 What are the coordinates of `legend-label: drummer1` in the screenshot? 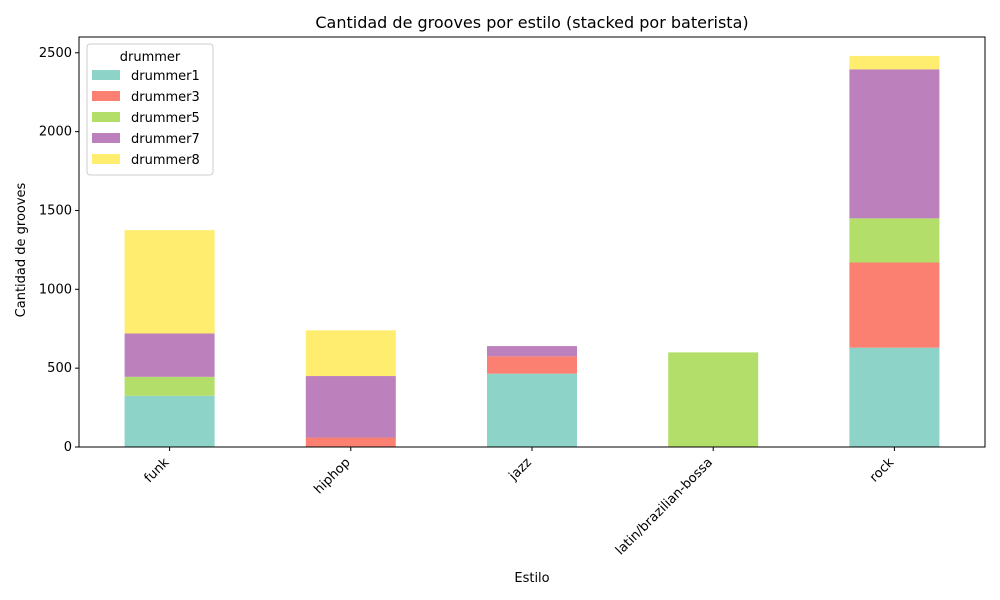 It's located at (165, 76).